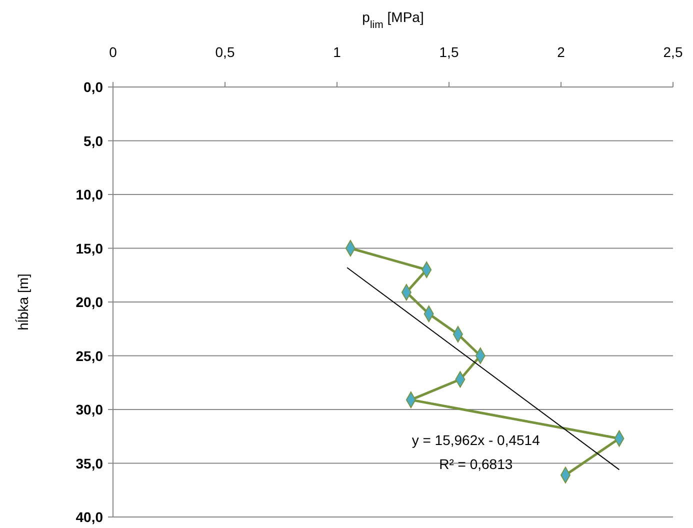  Describe the element at coordinates (90, 463) in the screenshot. I see `y-tick-label: 35,0` at that location.